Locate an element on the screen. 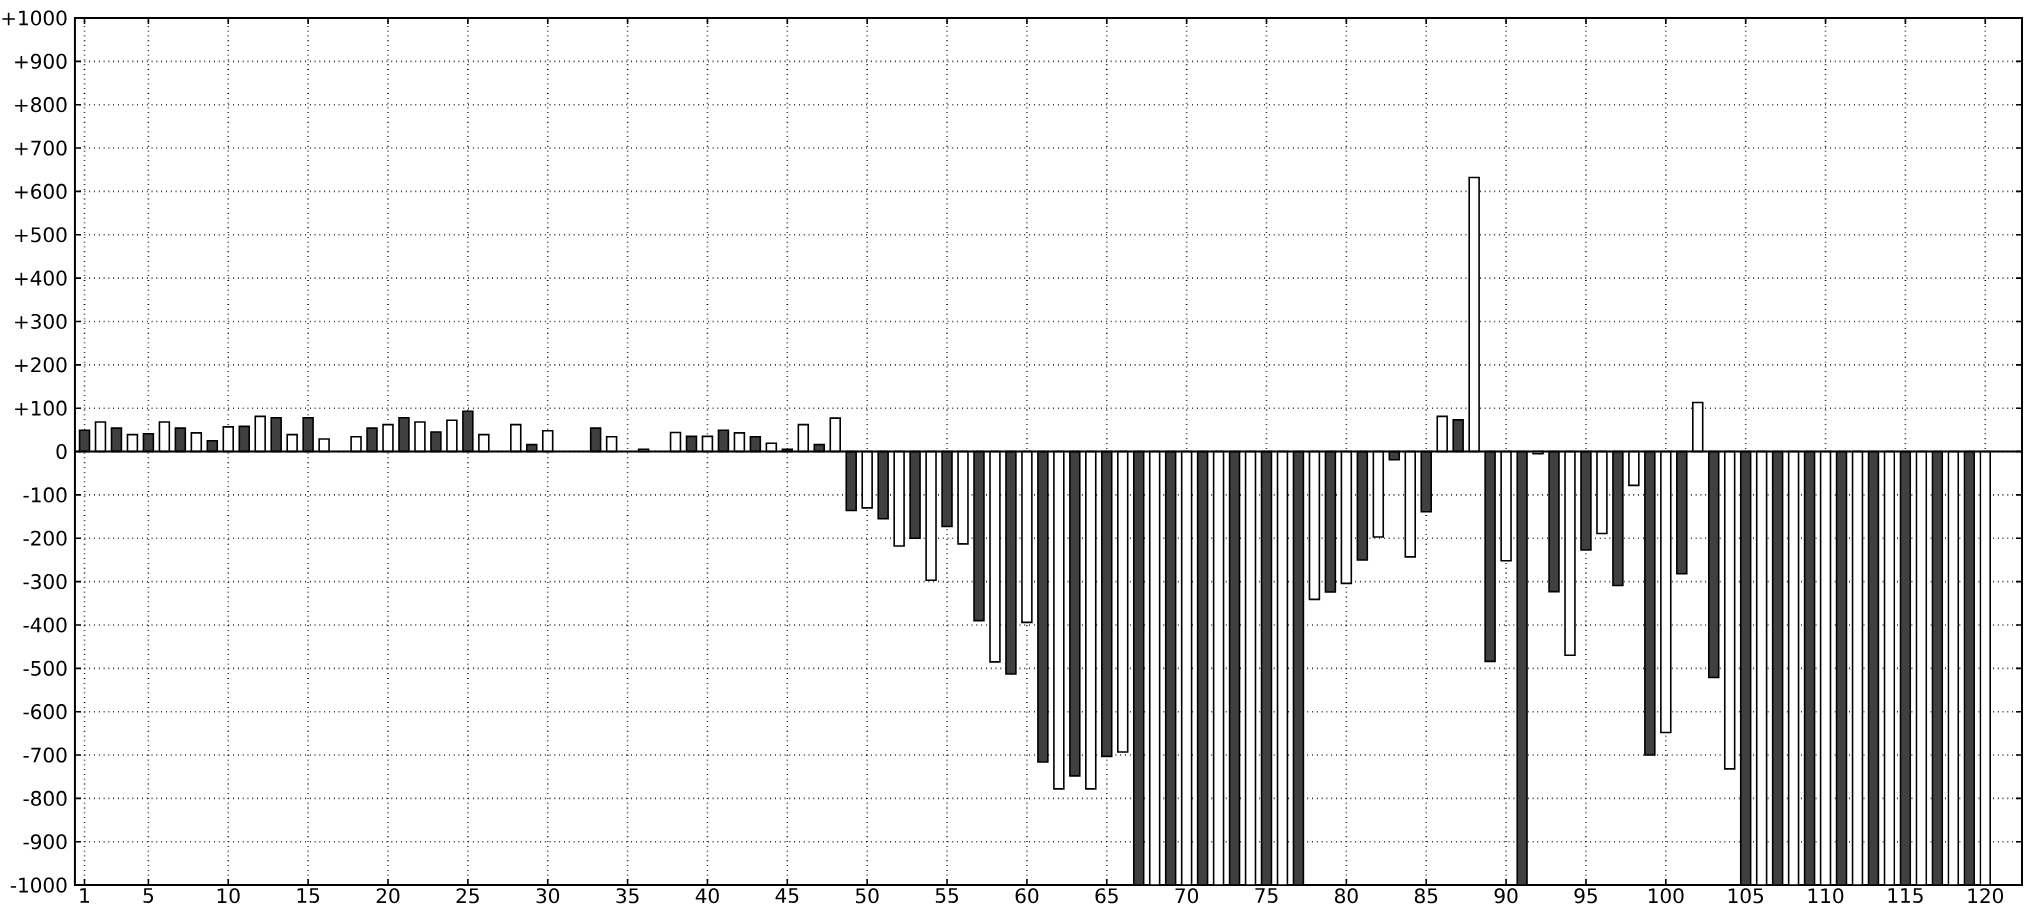 The image size is (2024, 909). x-tick-label: 50 is located at coordinates (867, 896).